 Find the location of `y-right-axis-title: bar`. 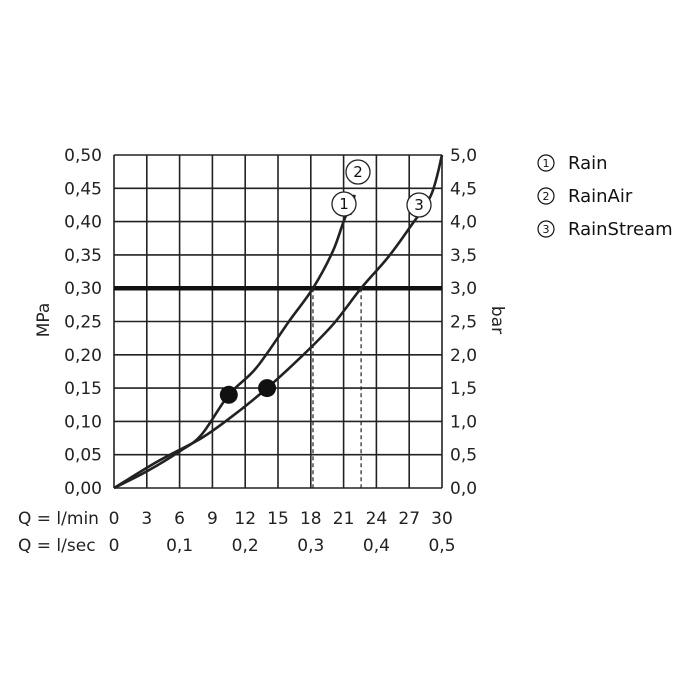

y-right-axis-title: bar is located at coordinates (497, 320).